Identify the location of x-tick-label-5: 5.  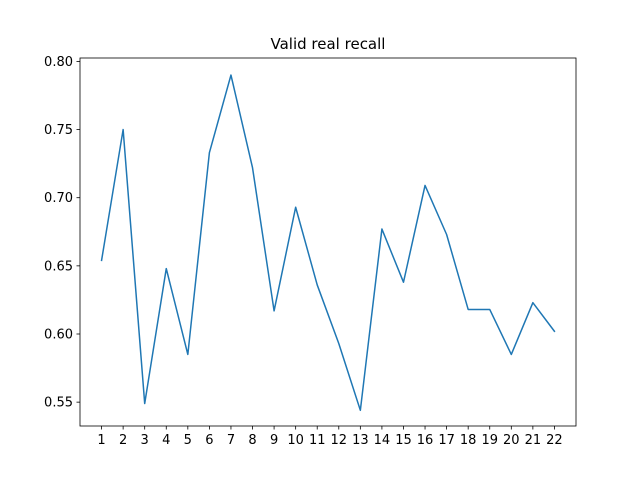
(188, 440).